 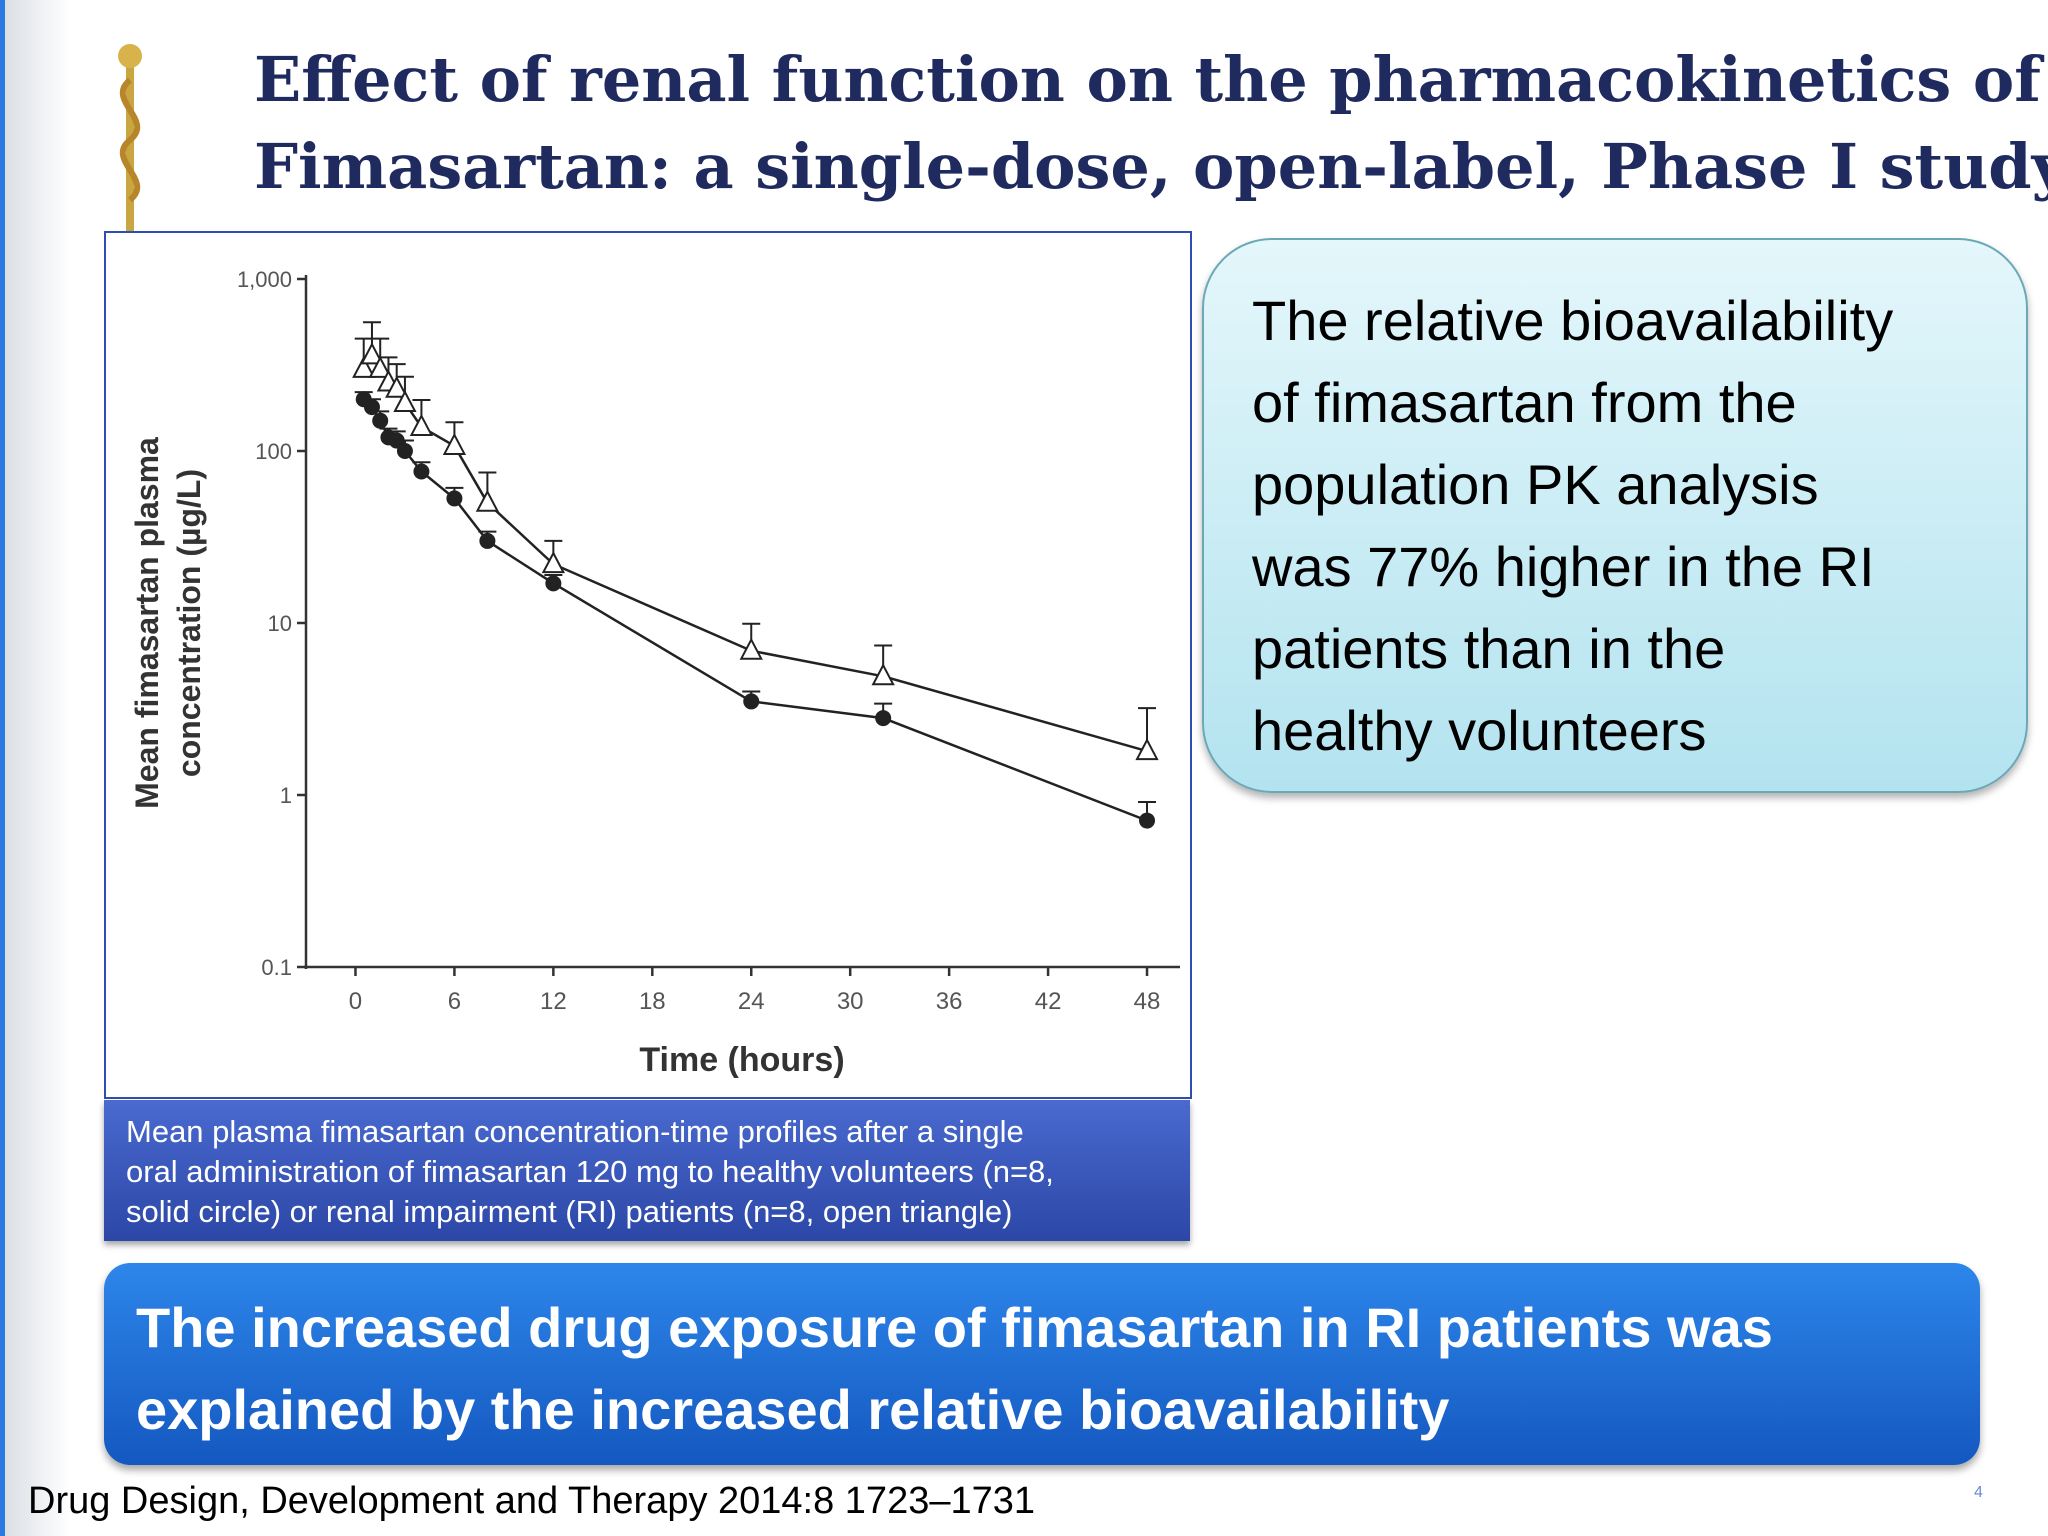 I want to click on y-tick-label: 100, so click(x=273, y=451).